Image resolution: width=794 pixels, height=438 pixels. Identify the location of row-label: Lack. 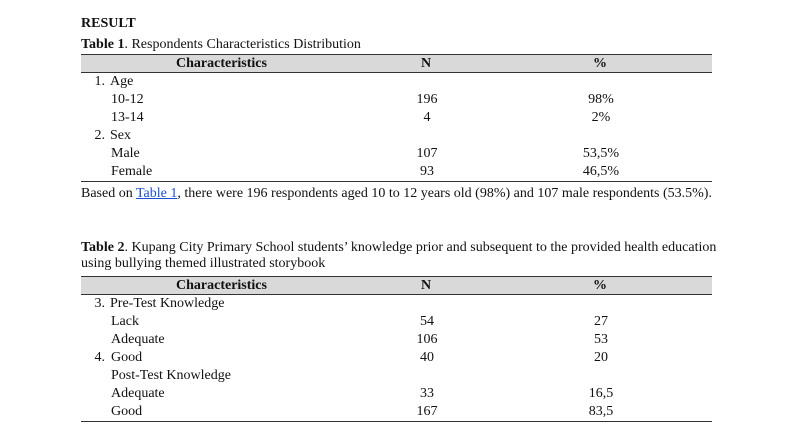
(125, 321).